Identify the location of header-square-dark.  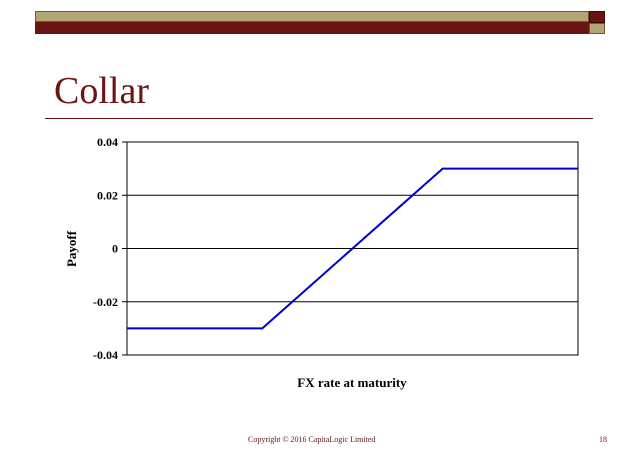
(597, 17).